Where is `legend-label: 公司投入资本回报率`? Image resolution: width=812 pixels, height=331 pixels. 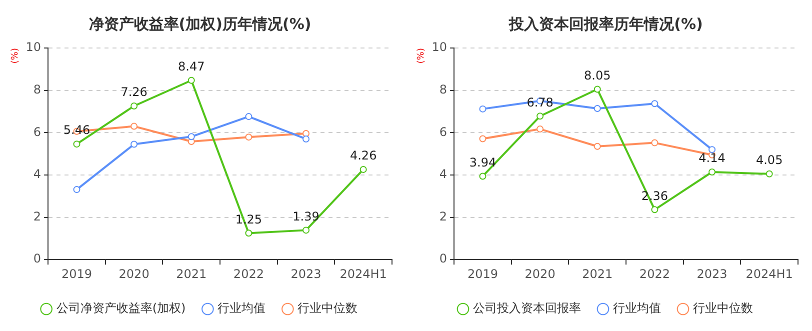
legend-label: 公司投入资本回报率 is located at coordinates (527, 308).